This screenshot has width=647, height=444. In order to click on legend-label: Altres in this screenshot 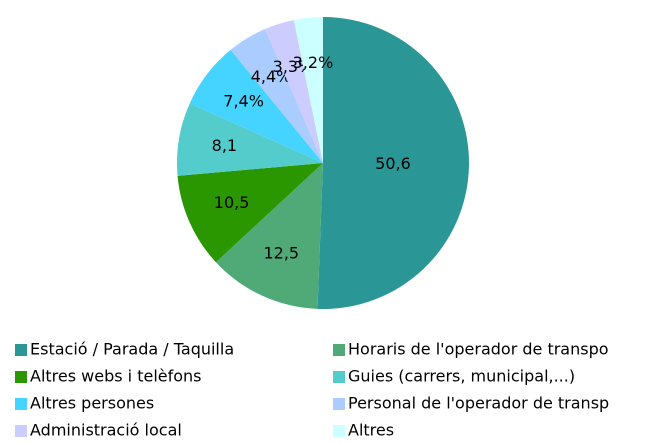, I will do `click(371, 430)`.